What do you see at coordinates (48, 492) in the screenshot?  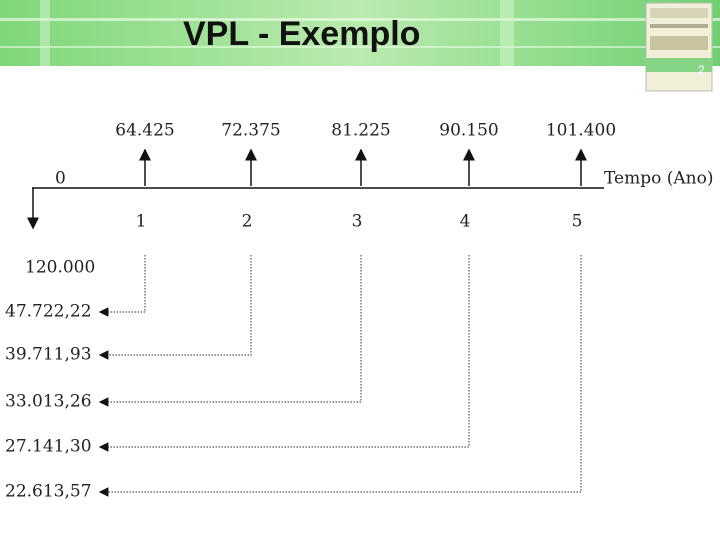 I see `present-value: 22.613,57` at bounding box center [48, 492].